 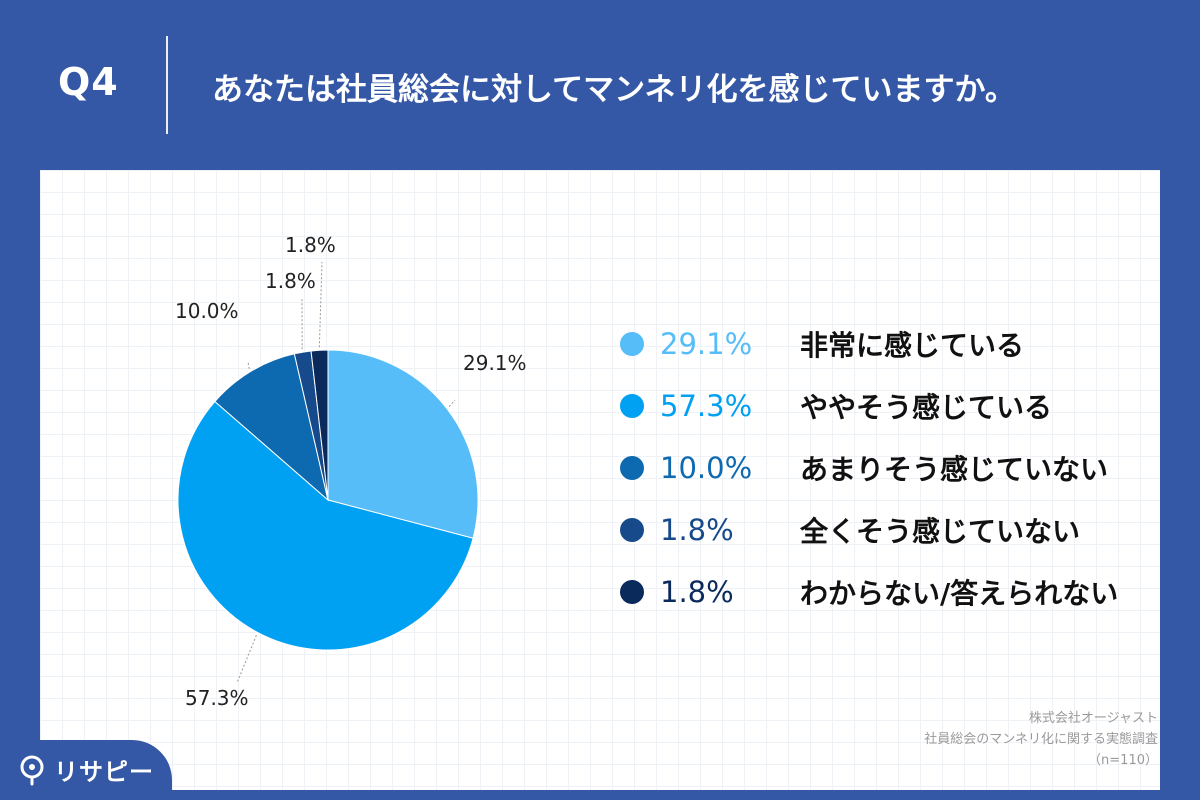 What do you see at coordinates (614, 90) in the screenshot?
I see `question-text: あなたは社員総会に対してマンネリ化を感じていますか。` at bounding box center [614, 90].